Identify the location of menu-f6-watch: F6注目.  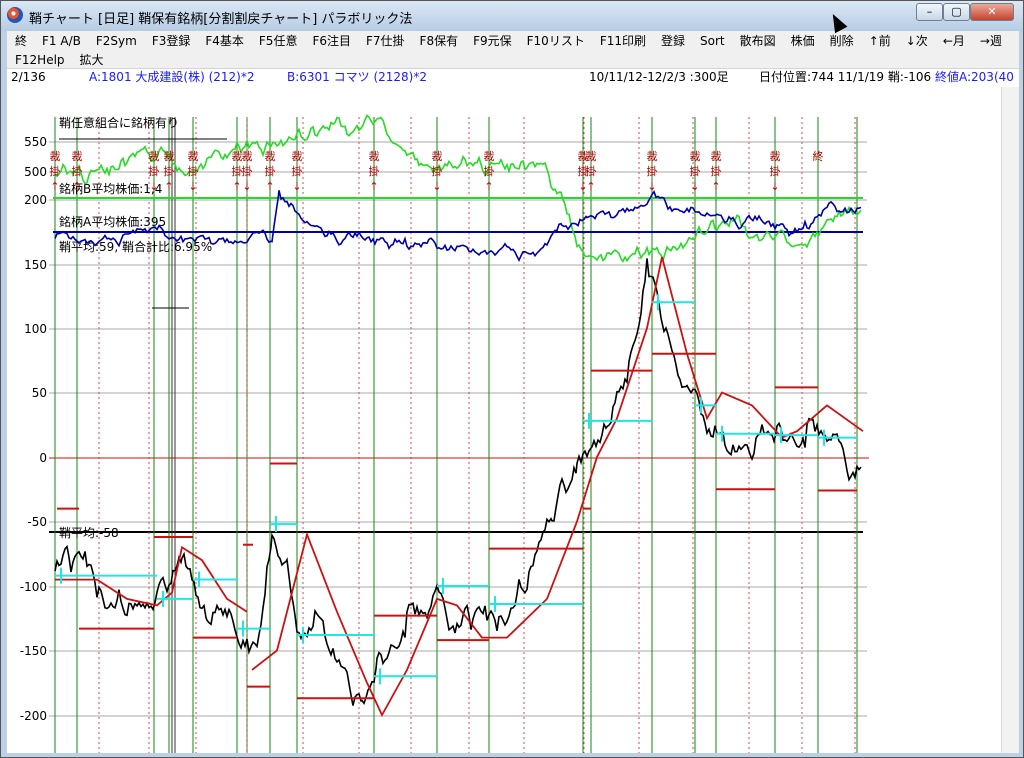
(331, 41).